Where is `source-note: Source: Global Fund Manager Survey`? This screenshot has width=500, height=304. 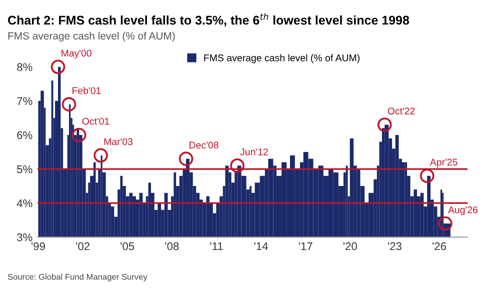 source-note: Source: Global Fund Manager Survey is located at coordinates (78, 278).